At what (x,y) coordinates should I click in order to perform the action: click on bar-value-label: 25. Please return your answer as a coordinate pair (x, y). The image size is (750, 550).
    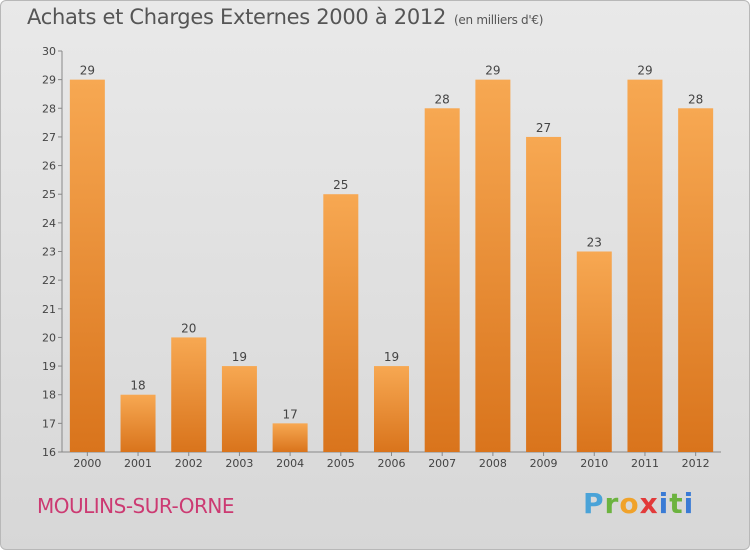
    Looking at the image, I should click on (340, 185).